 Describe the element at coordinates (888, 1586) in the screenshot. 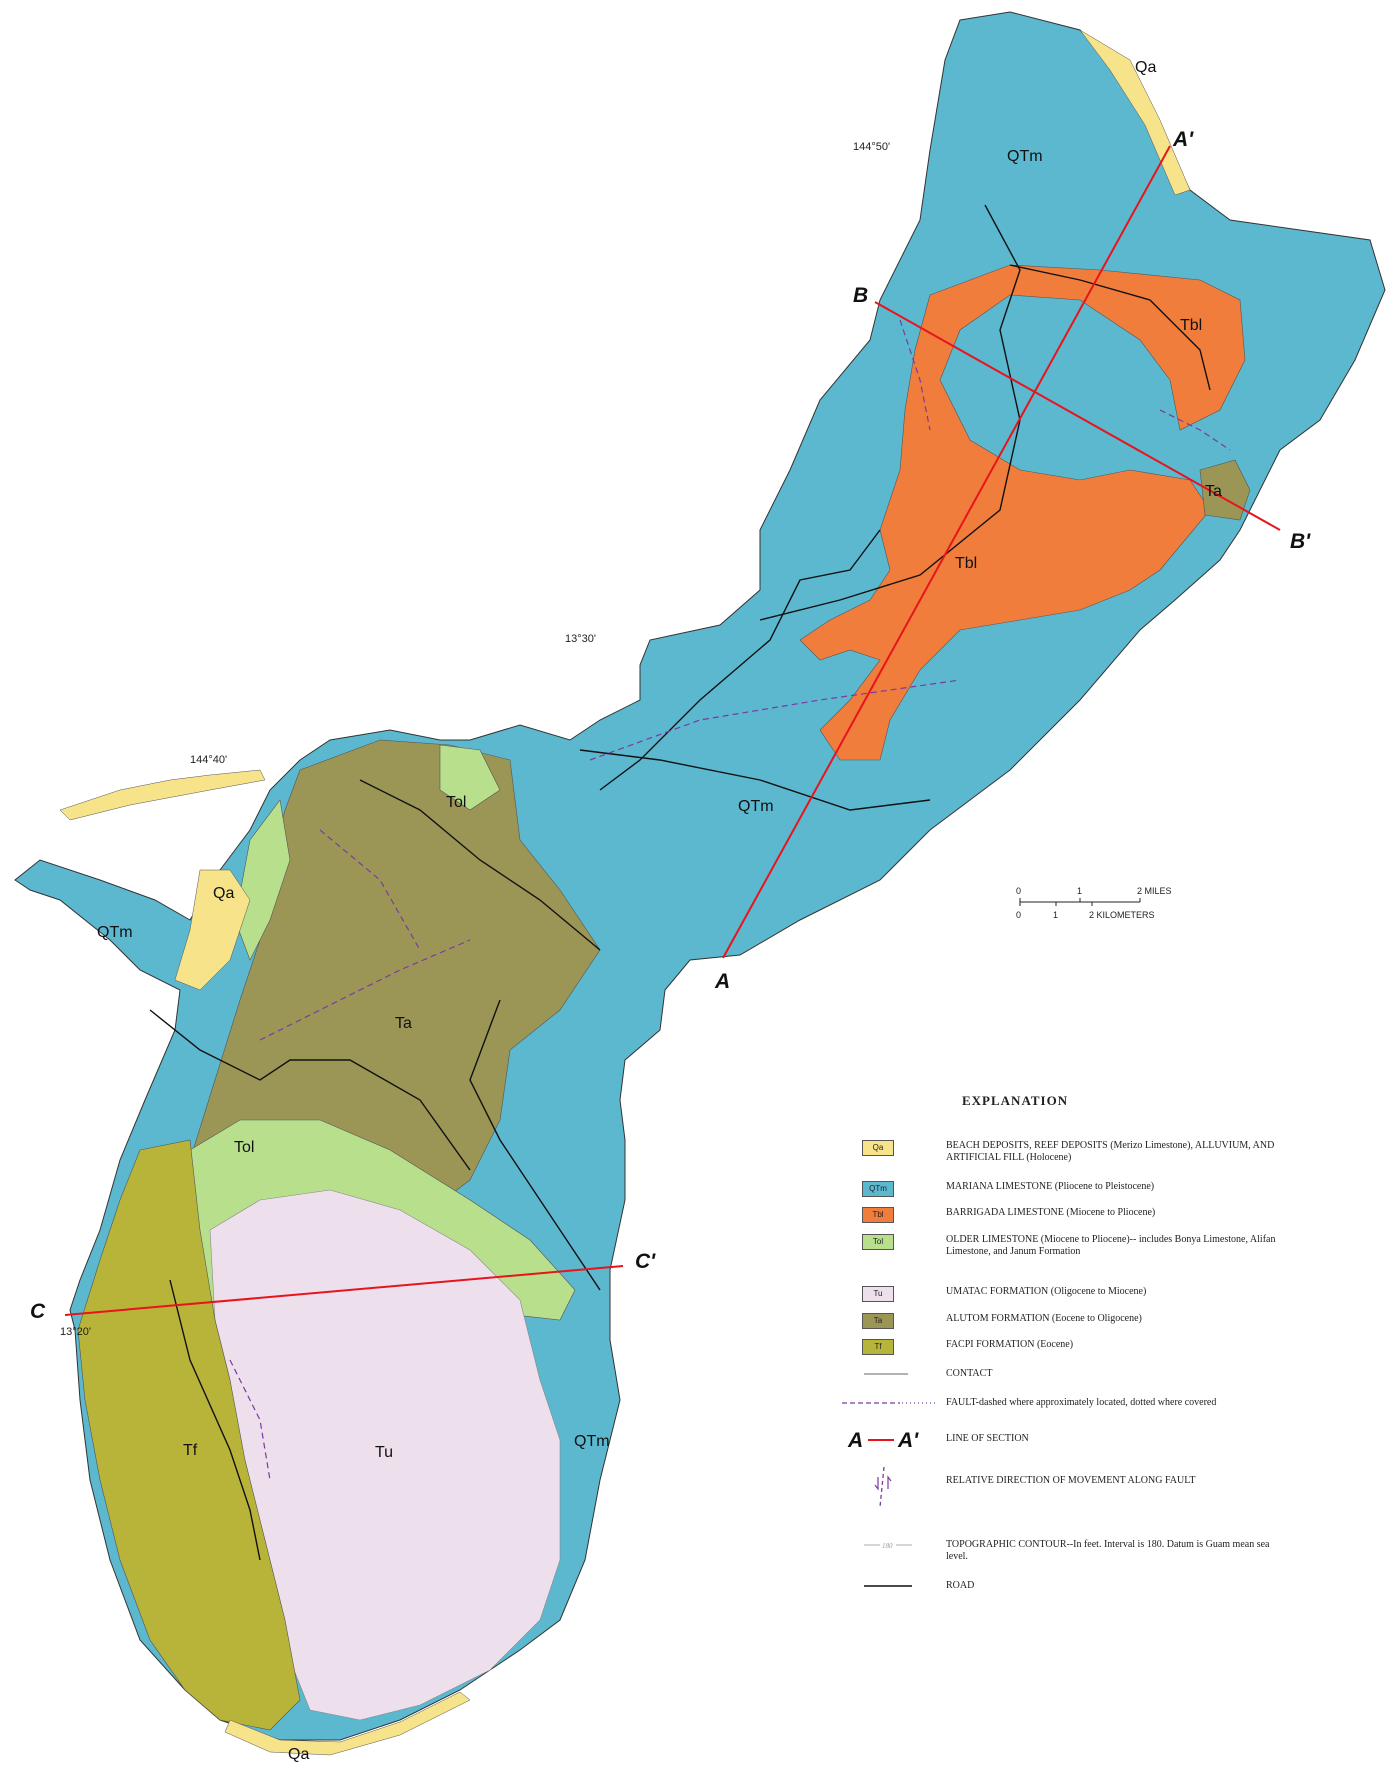

I see `road-line-symbol` at that location.